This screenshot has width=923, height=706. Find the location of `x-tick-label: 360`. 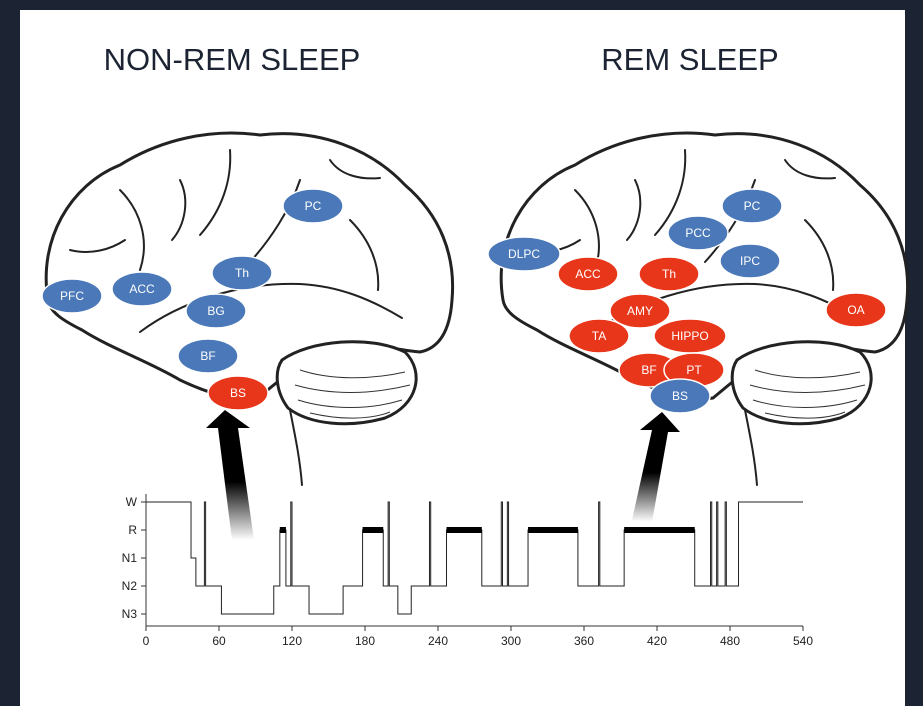

x-tick-label: 360 is located at coordinates (584, 641).